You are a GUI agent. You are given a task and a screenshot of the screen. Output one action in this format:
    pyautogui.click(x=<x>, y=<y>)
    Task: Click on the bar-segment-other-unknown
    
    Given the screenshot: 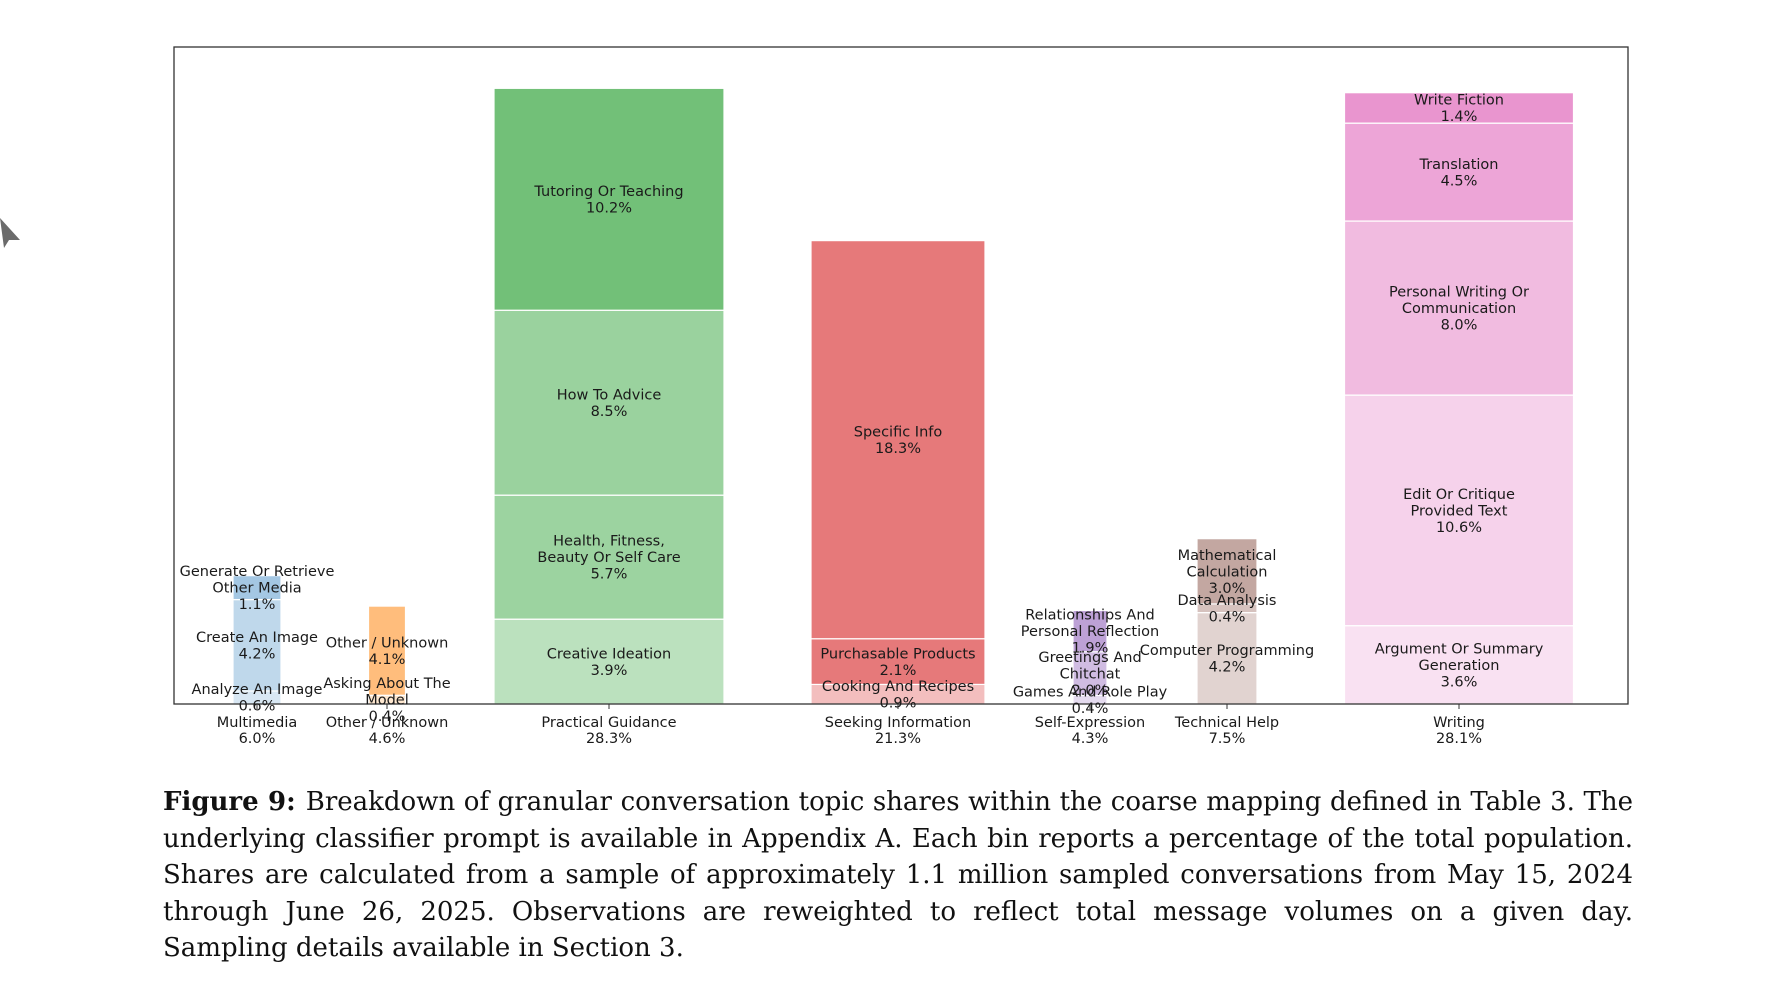 What is the action you would take?
    pyautogui.click(x=387, y=650)
    